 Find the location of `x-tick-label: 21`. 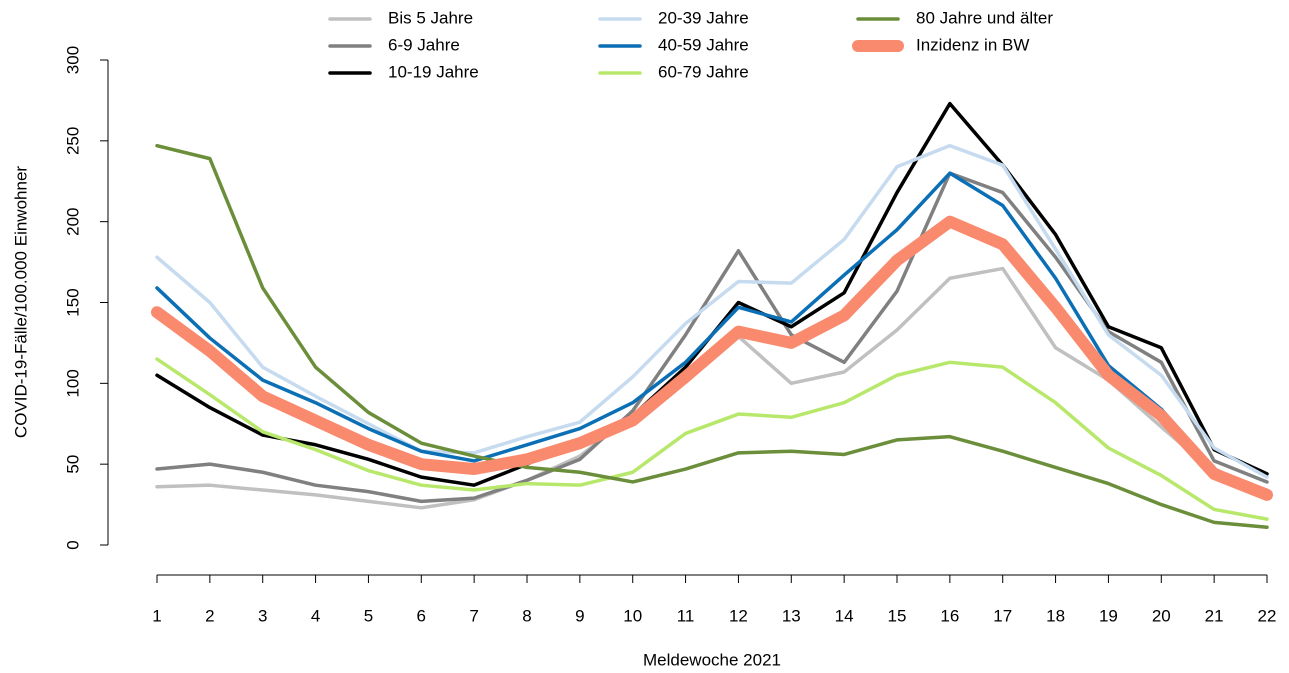

x-tick-label: 21 is located at coordinates (1214, 615).